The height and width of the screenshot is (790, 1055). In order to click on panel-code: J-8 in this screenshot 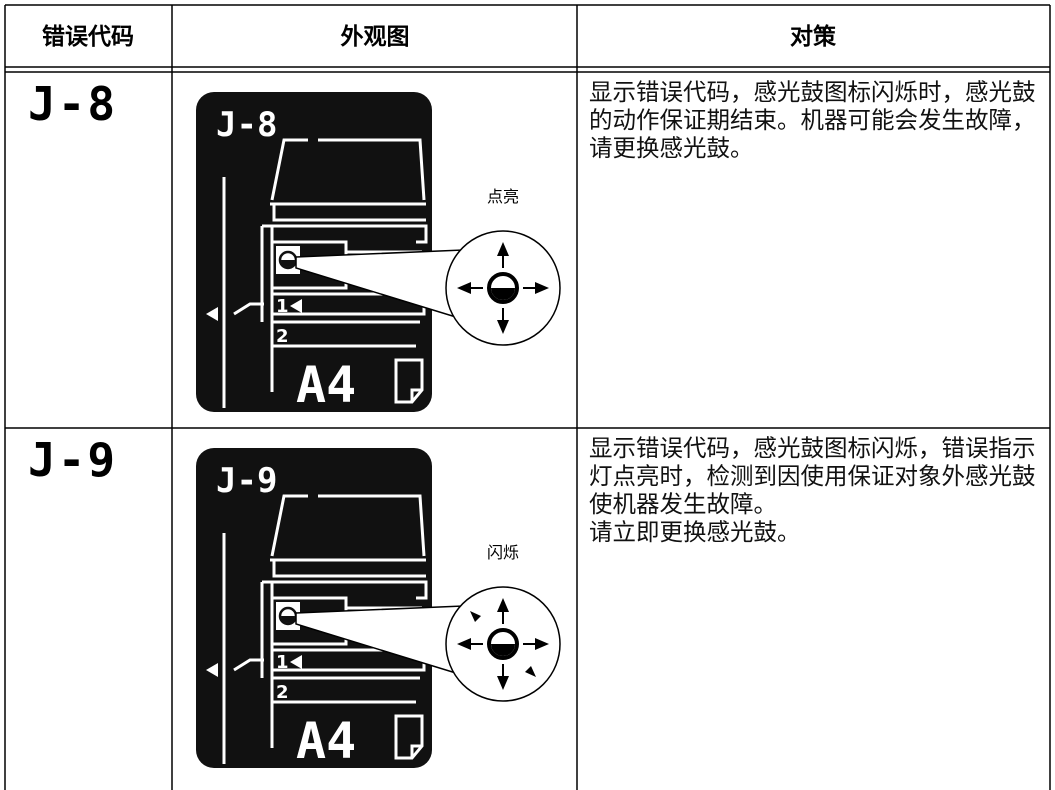, I will do `click(246, 125)`.